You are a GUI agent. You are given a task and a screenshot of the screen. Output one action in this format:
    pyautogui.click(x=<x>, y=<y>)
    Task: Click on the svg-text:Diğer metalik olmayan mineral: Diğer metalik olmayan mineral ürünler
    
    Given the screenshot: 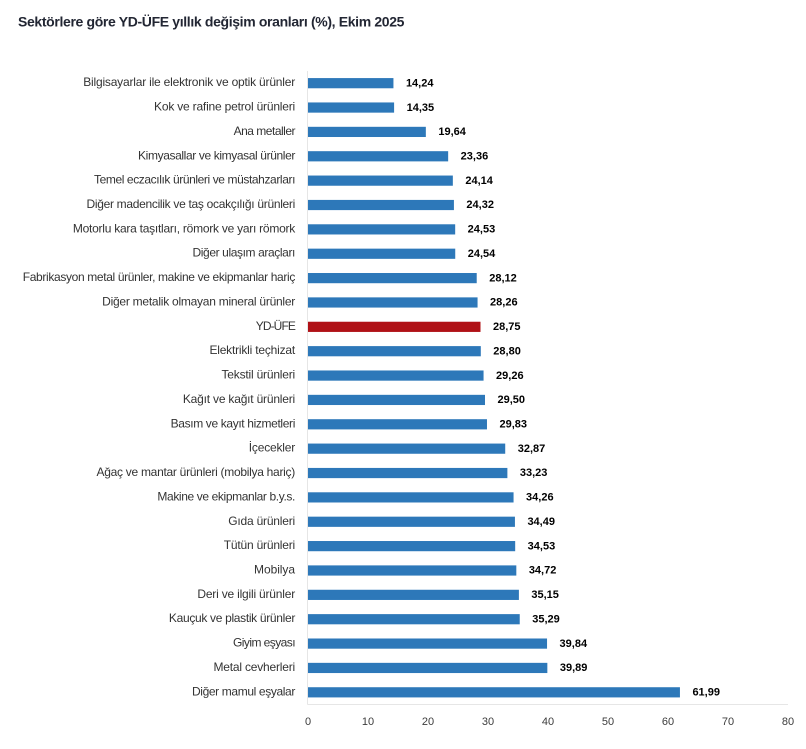 What is the action you would take?
    pyautogui.click(x=198, y=301)
    